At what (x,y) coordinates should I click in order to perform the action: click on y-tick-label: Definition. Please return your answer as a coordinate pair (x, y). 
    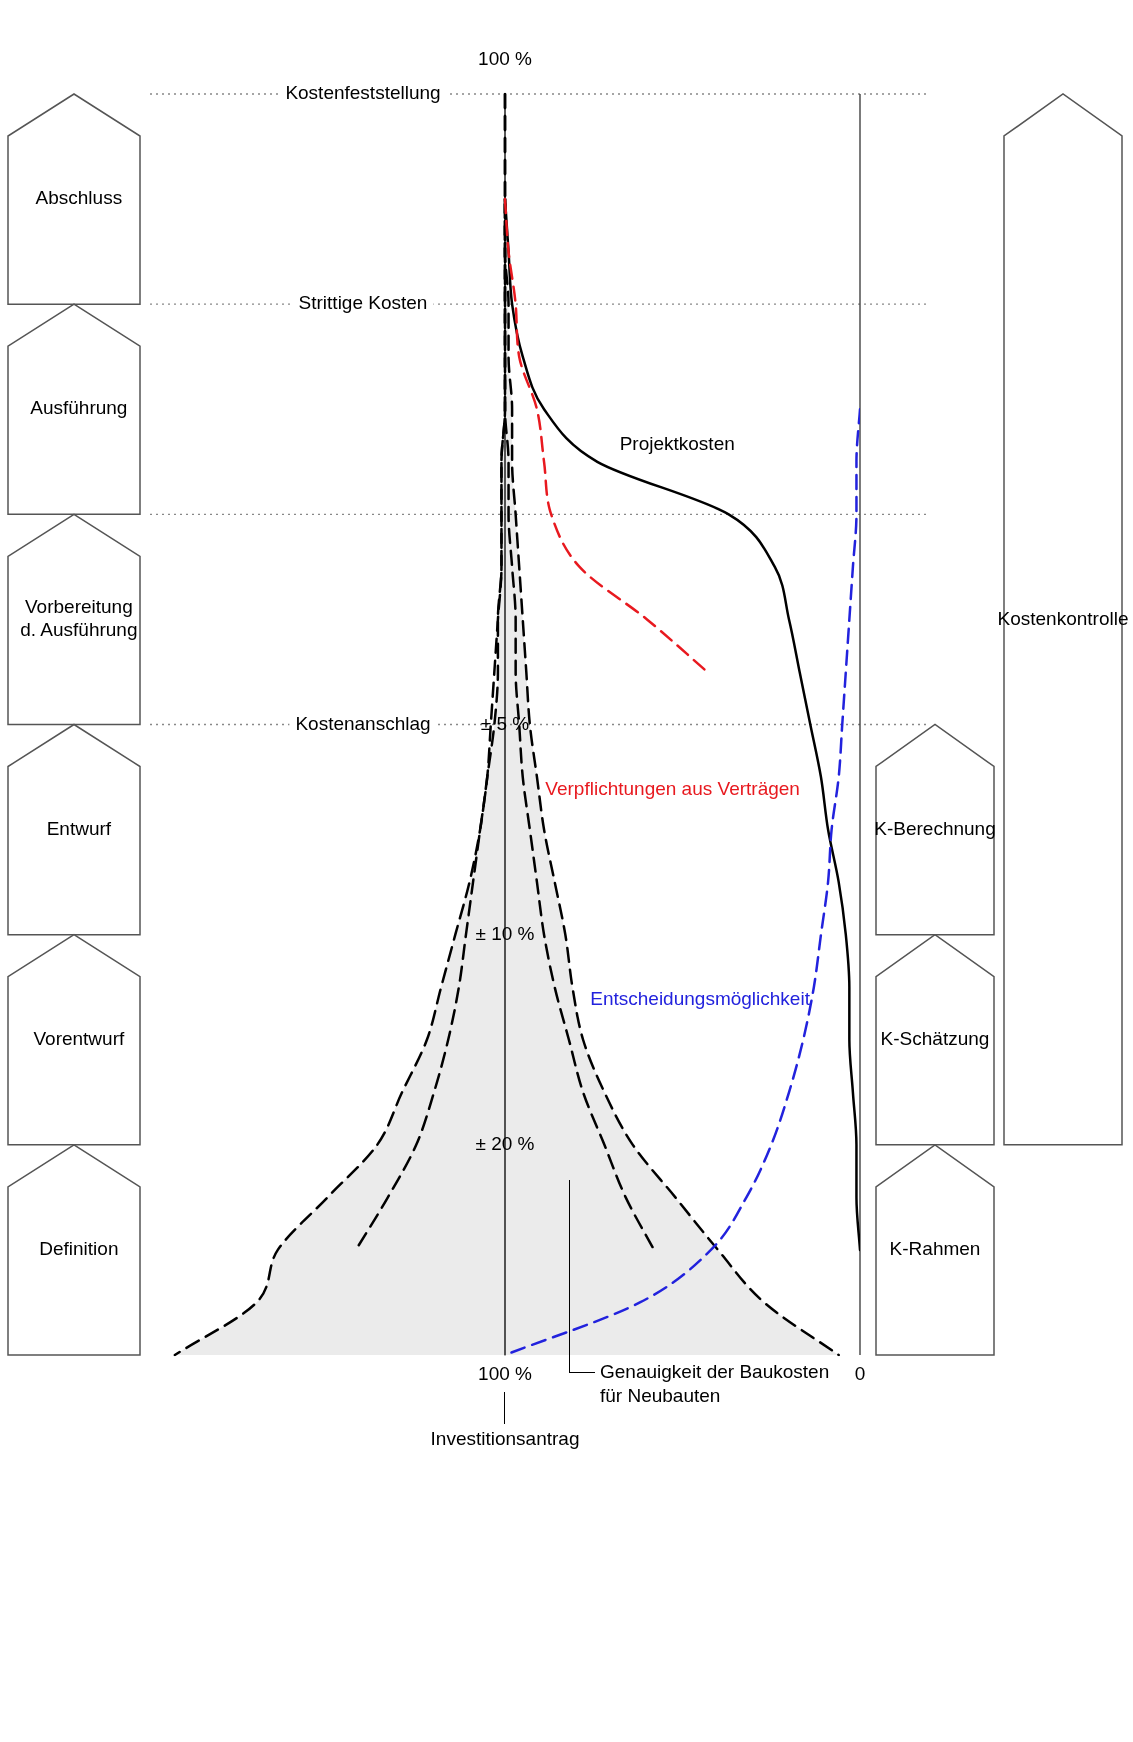
    Looking at the image, I should click on (79, 1249).